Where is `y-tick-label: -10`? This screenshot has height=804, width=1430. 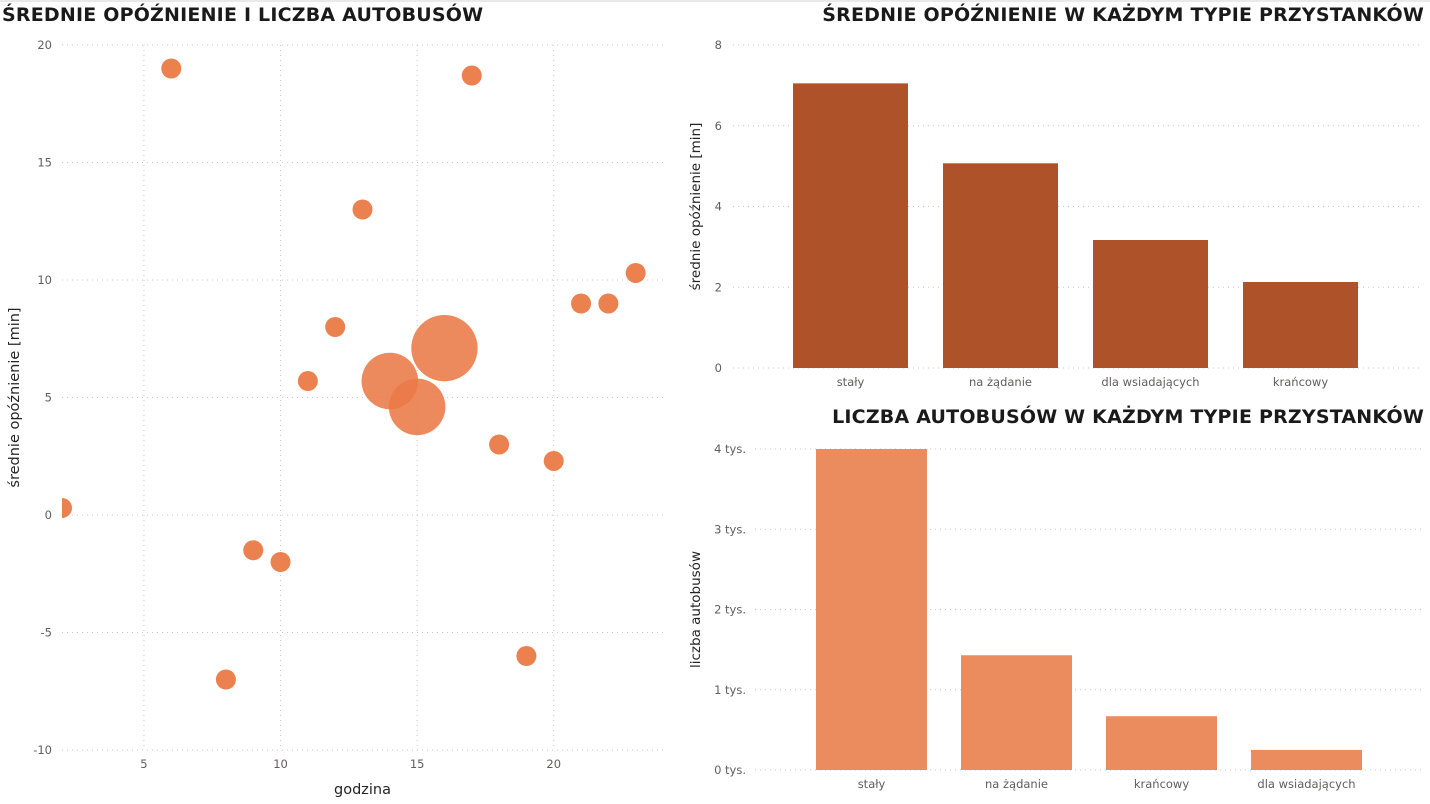
y-tick-label: -10 is located at coordinates (42, 750).